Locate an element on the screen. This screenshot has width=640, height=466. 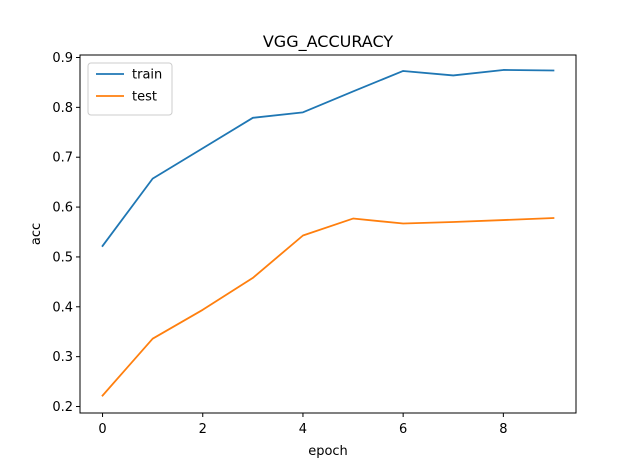
legend-box is located at coordinates (130, 89).